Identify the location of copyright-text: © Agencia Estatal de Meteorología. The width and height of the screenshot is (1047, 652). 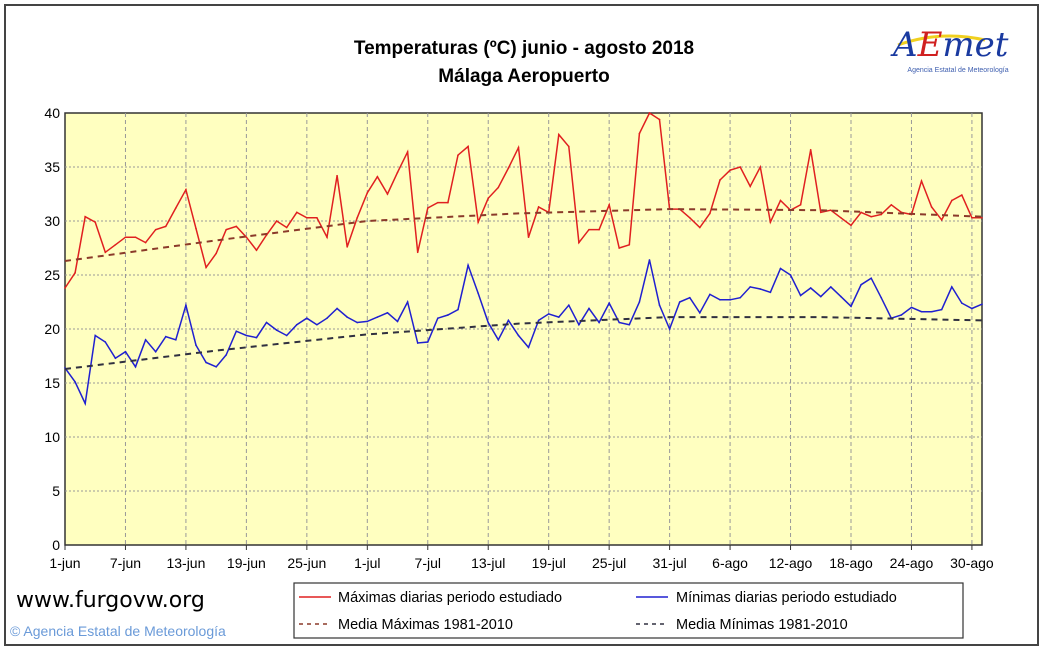
(118, 631).